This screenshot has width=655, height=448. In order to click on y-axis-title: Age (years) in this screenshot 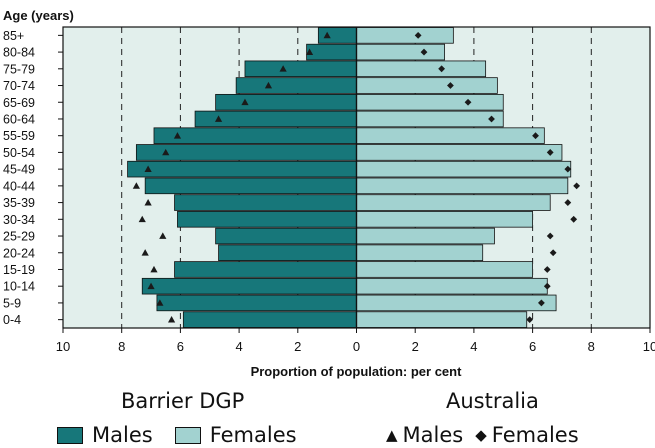, I will do `click(38, 15)`.